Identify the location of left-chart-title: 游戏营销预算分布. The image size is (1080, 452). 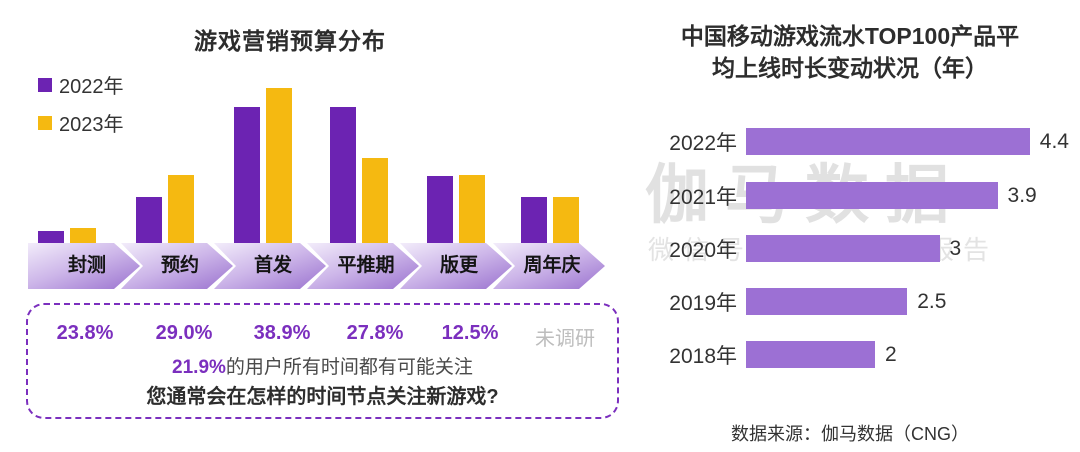
(290, 41).